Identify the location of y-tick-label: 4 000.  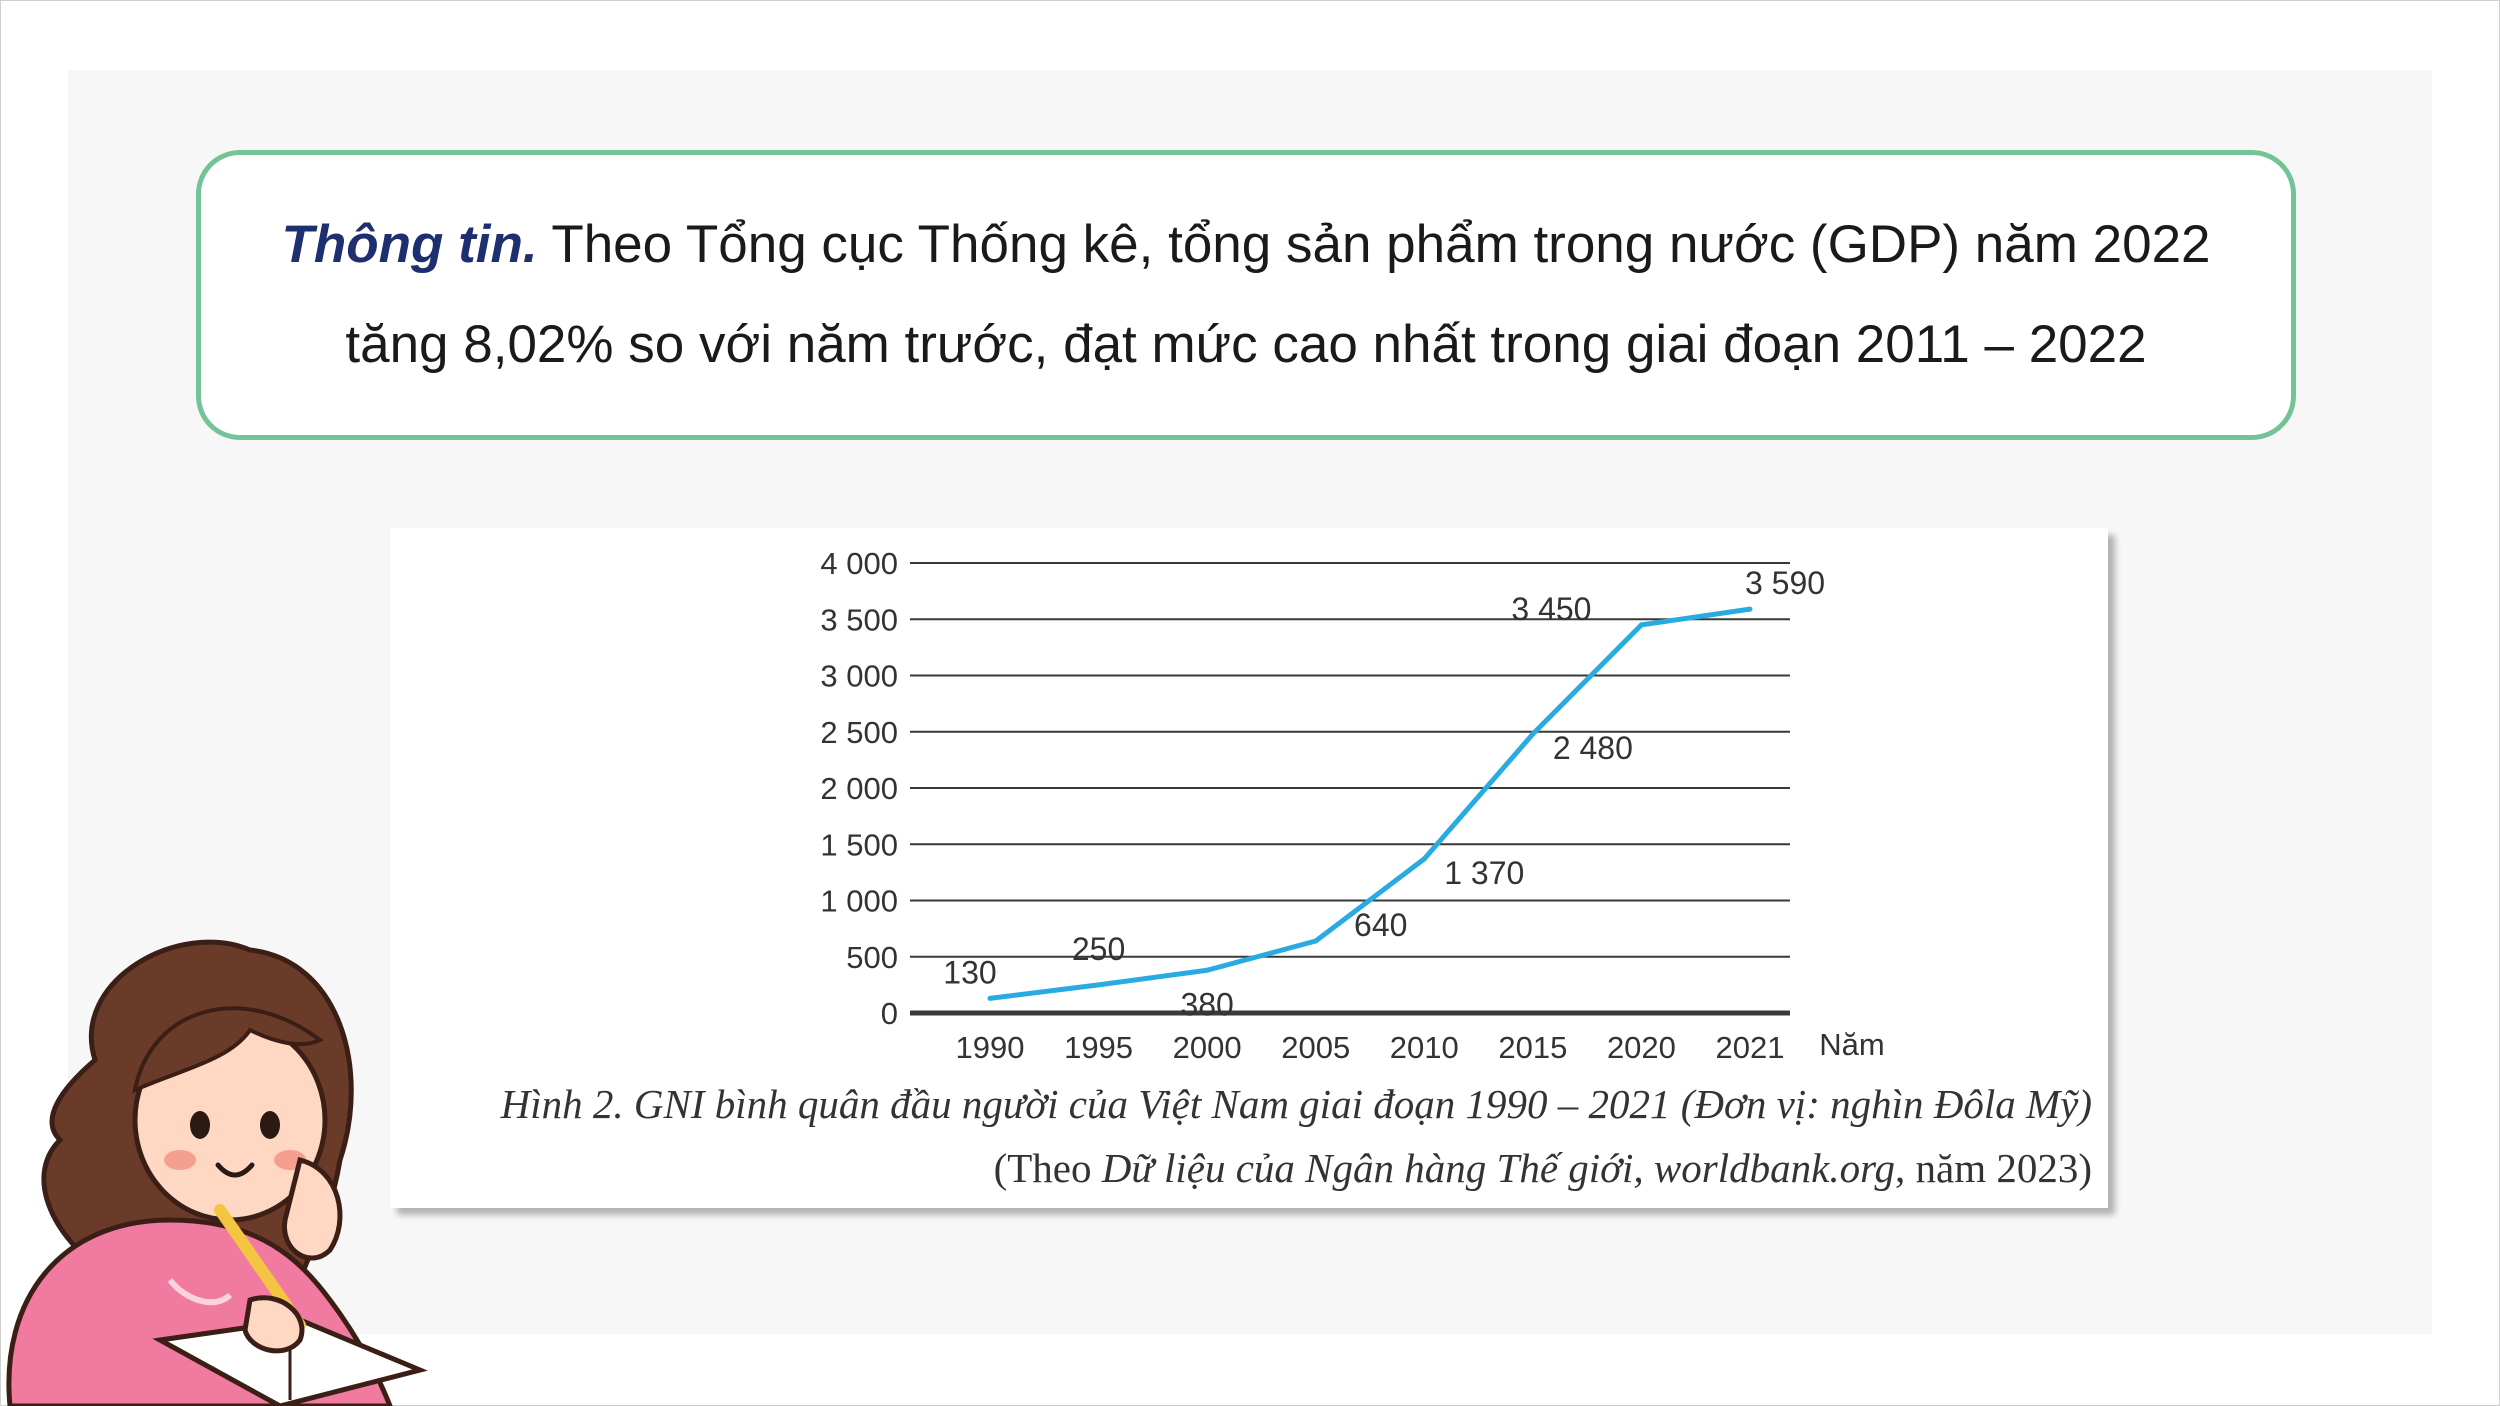
(859, 563).